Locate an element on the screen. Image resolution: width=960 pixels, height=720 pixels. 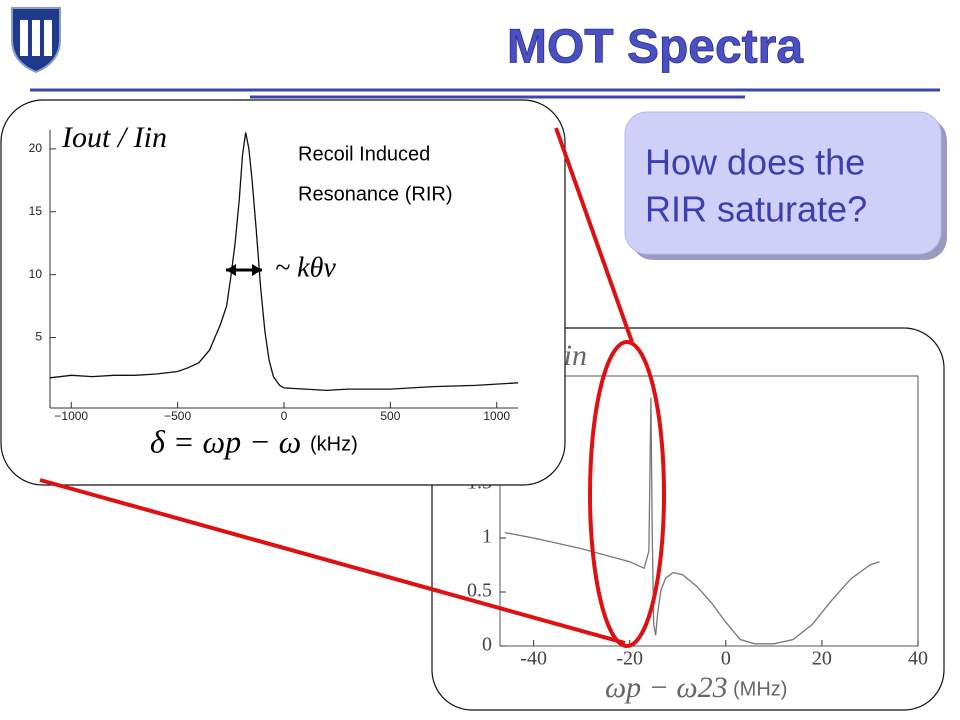
data-line is located at coordinates (692, 521).